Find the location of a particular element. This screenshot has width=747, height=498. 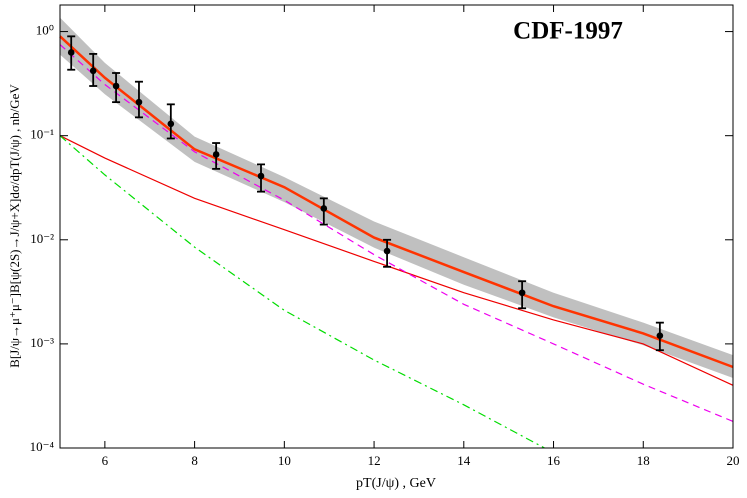

y-tick-label: 10⁻⁴ is located at coordinates (42, 446).